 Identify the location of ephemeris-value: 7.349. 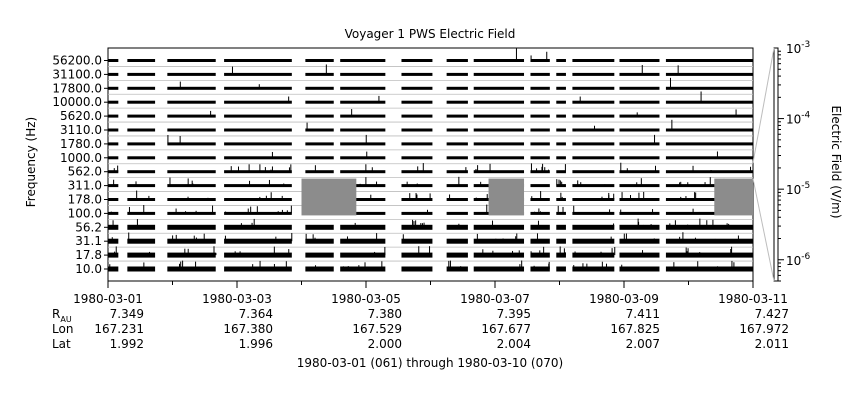
(127, 314).